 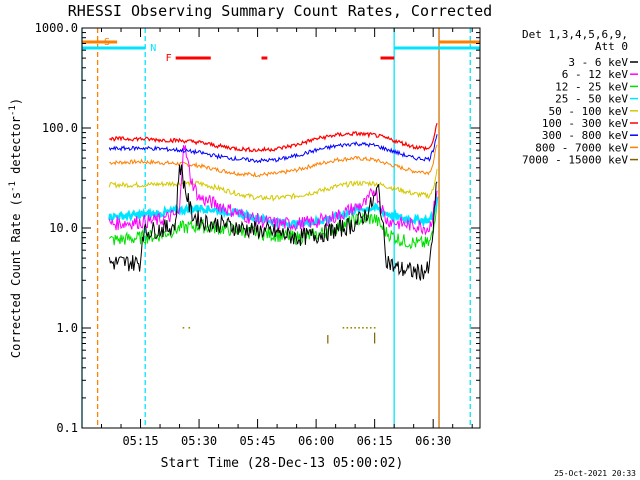 What do you see at coordinates (56, 28) in the screenshot?
I see `y-tick-label-0: 1000.0` at bounding box center [56, 28].